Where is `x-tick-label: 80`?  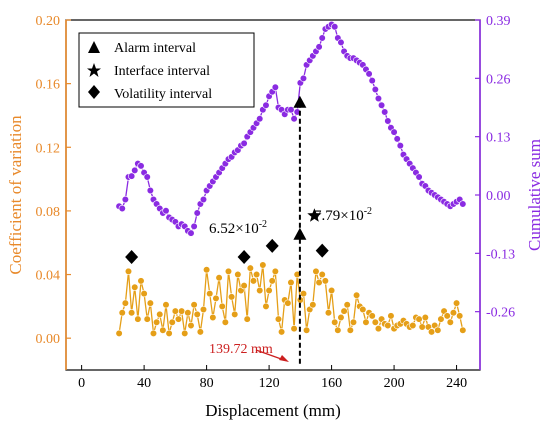 x-tick-label: 80 is located at coordinates (207, 383).